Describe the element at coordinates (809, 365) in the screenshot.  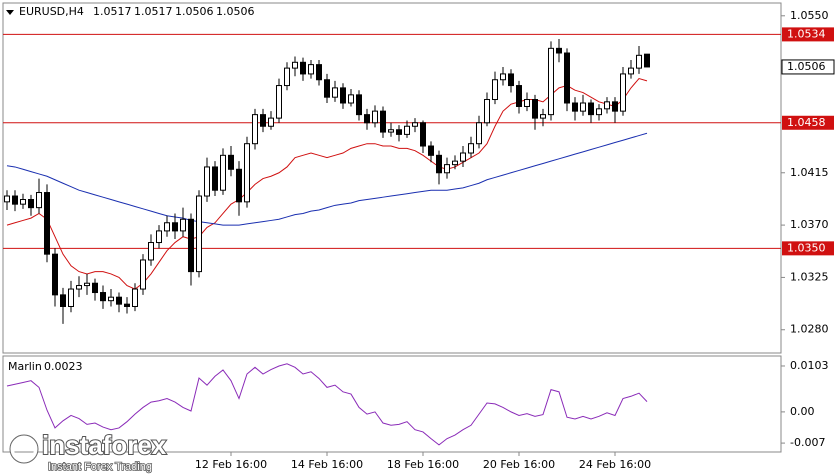
I see `y-tick-label: 0.0103` at that location.